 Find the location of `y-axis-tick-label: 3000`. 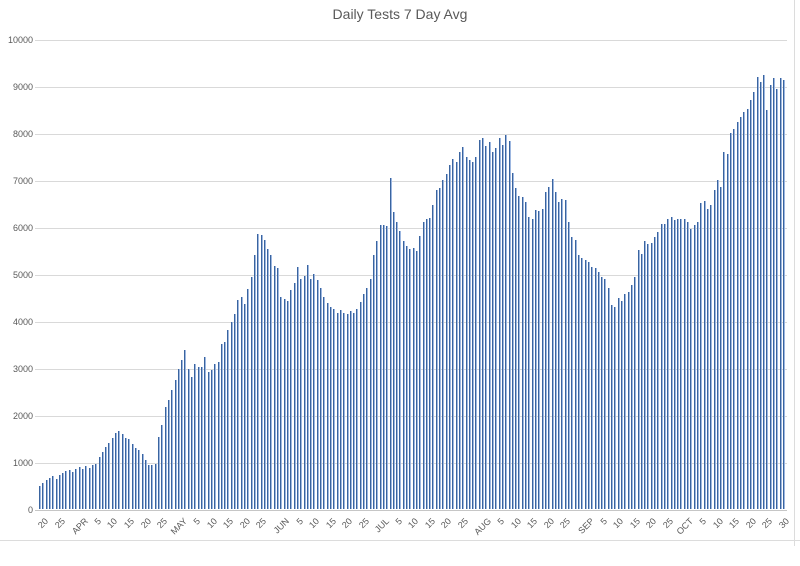

y-axis-tick-label: 3000 is located at coordinates (22, 369).